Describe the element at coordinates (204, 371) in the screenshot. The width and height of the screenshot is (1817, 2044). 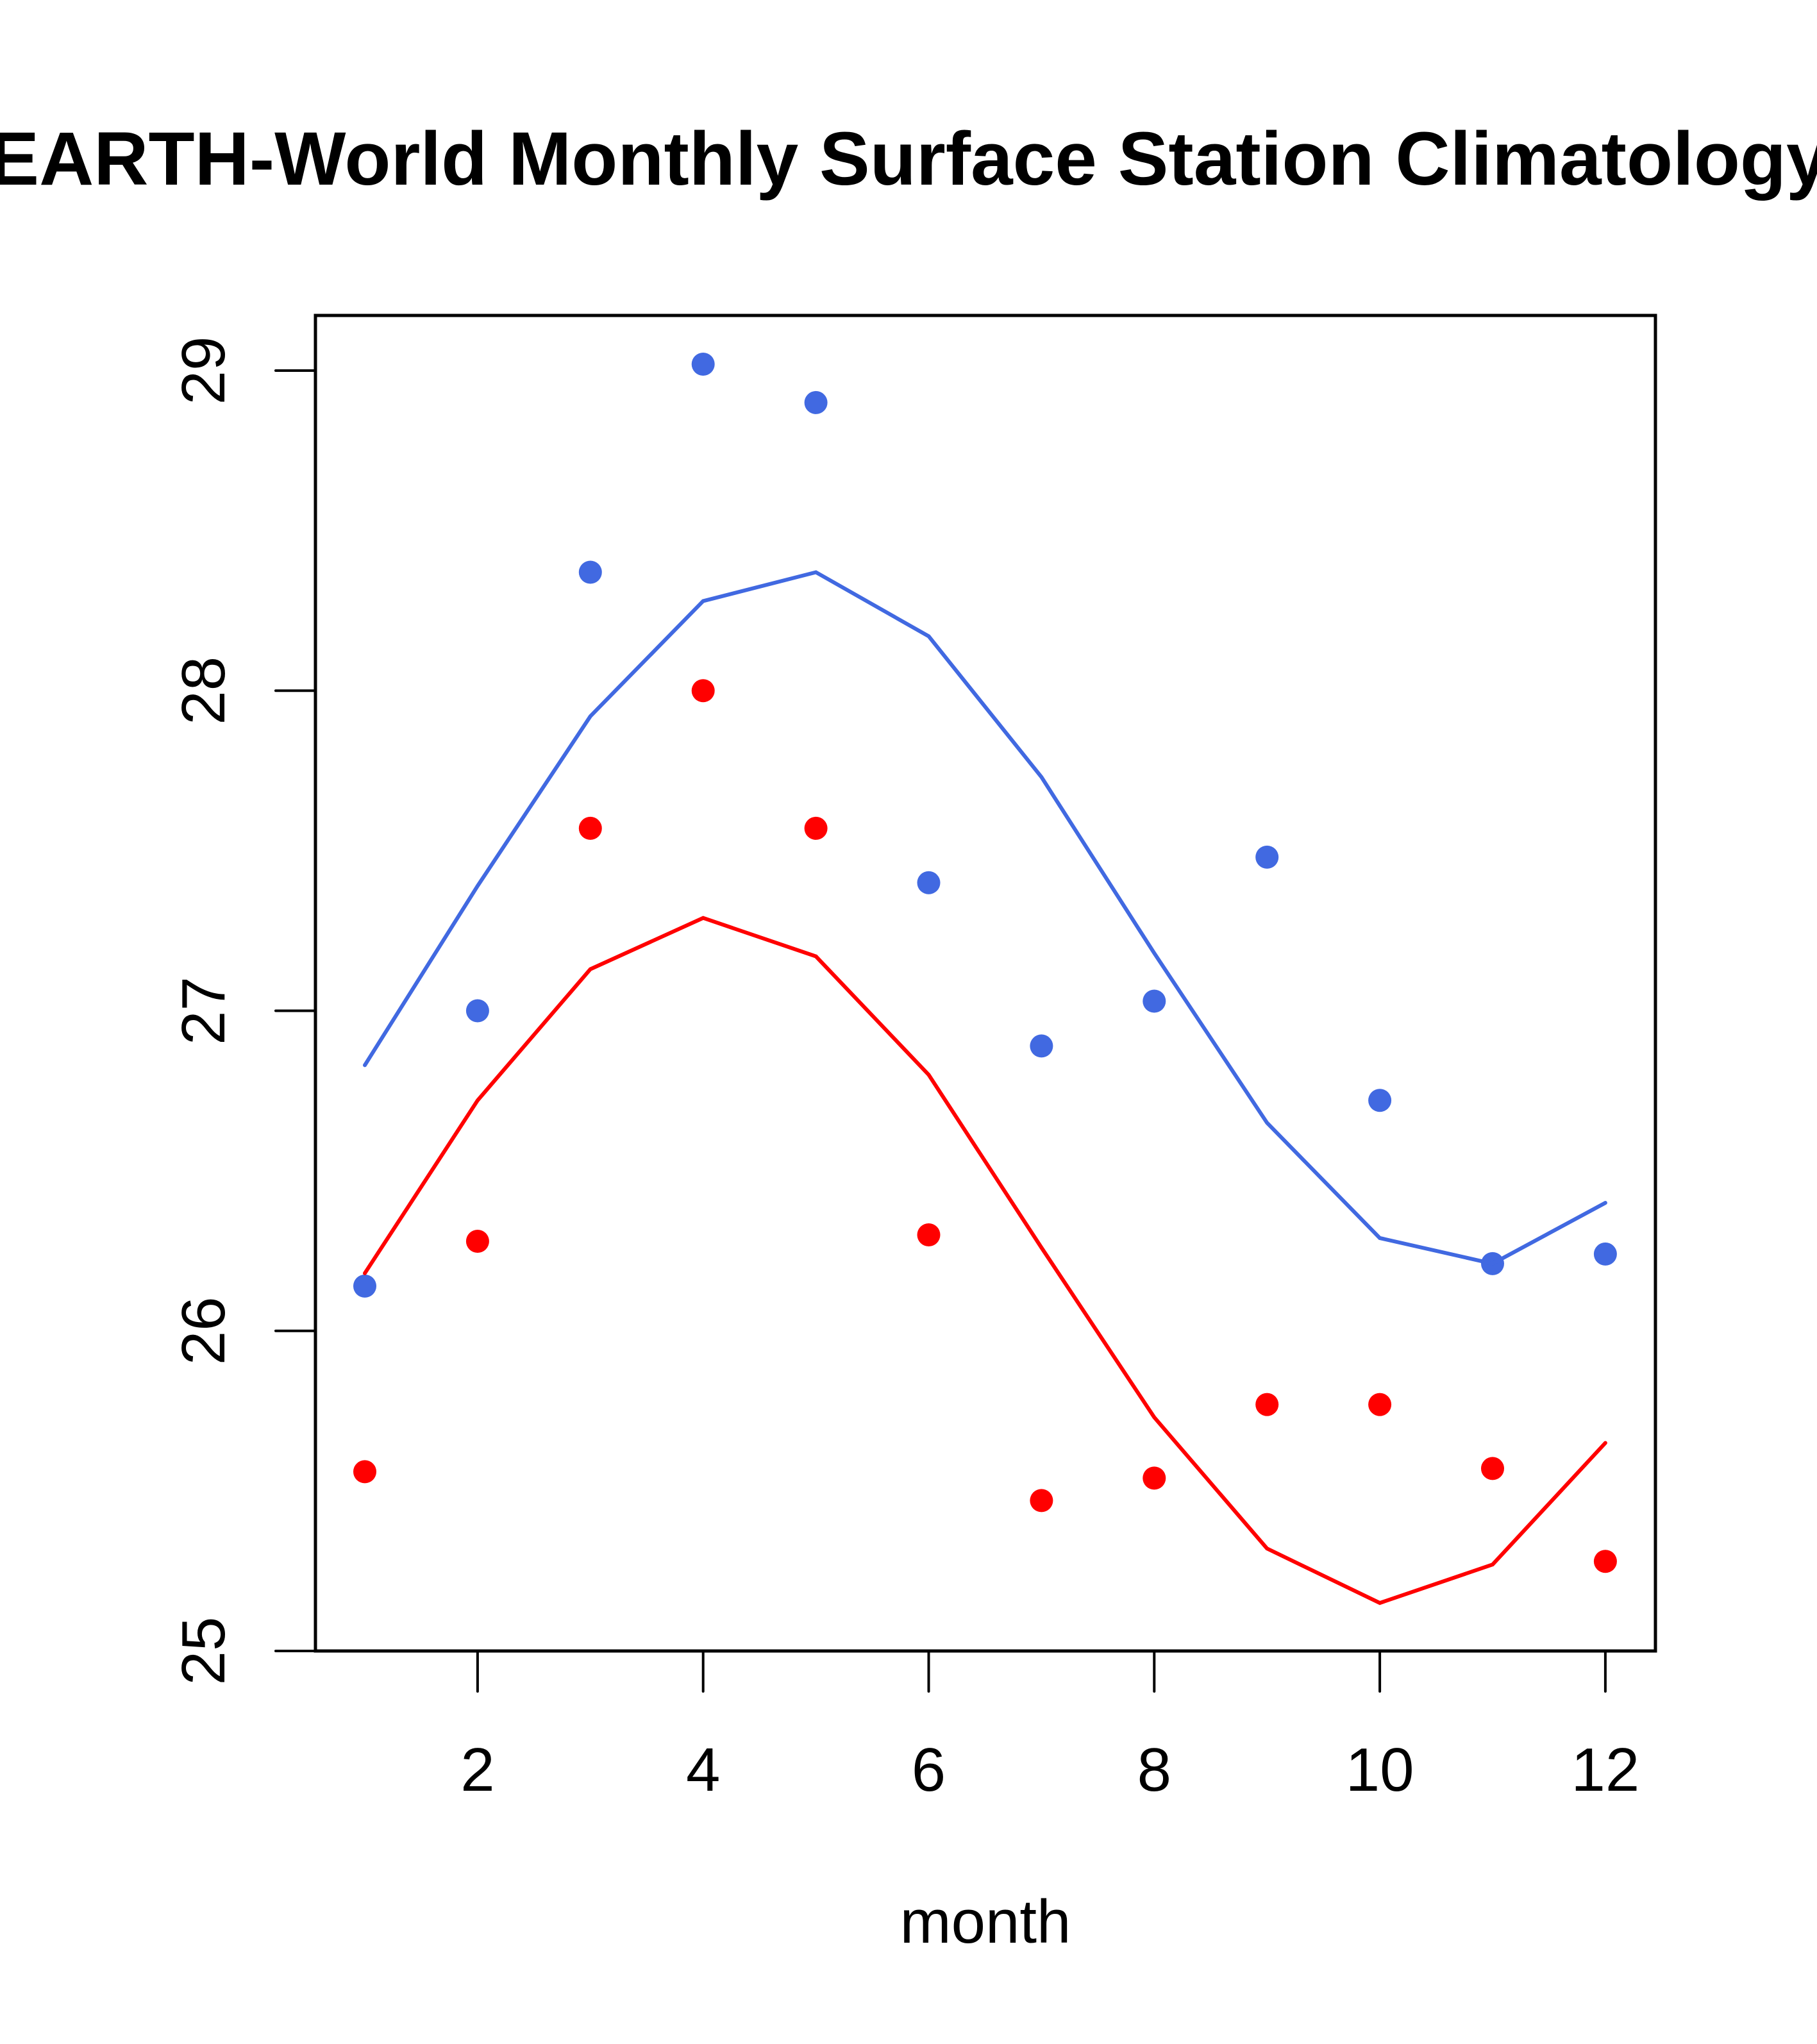
I see `y-tick-label: 29` at that location.